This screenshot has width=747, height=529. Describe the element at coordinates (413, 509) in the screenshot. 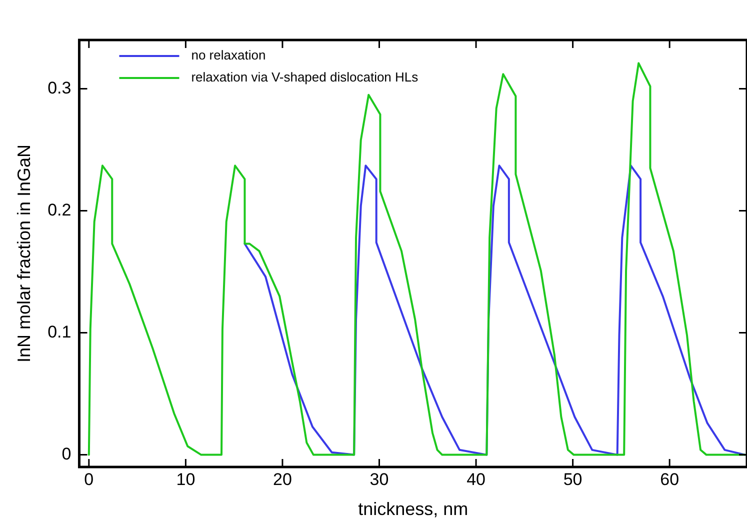

I see `x-axis-title: tnickness, nm` at that location.